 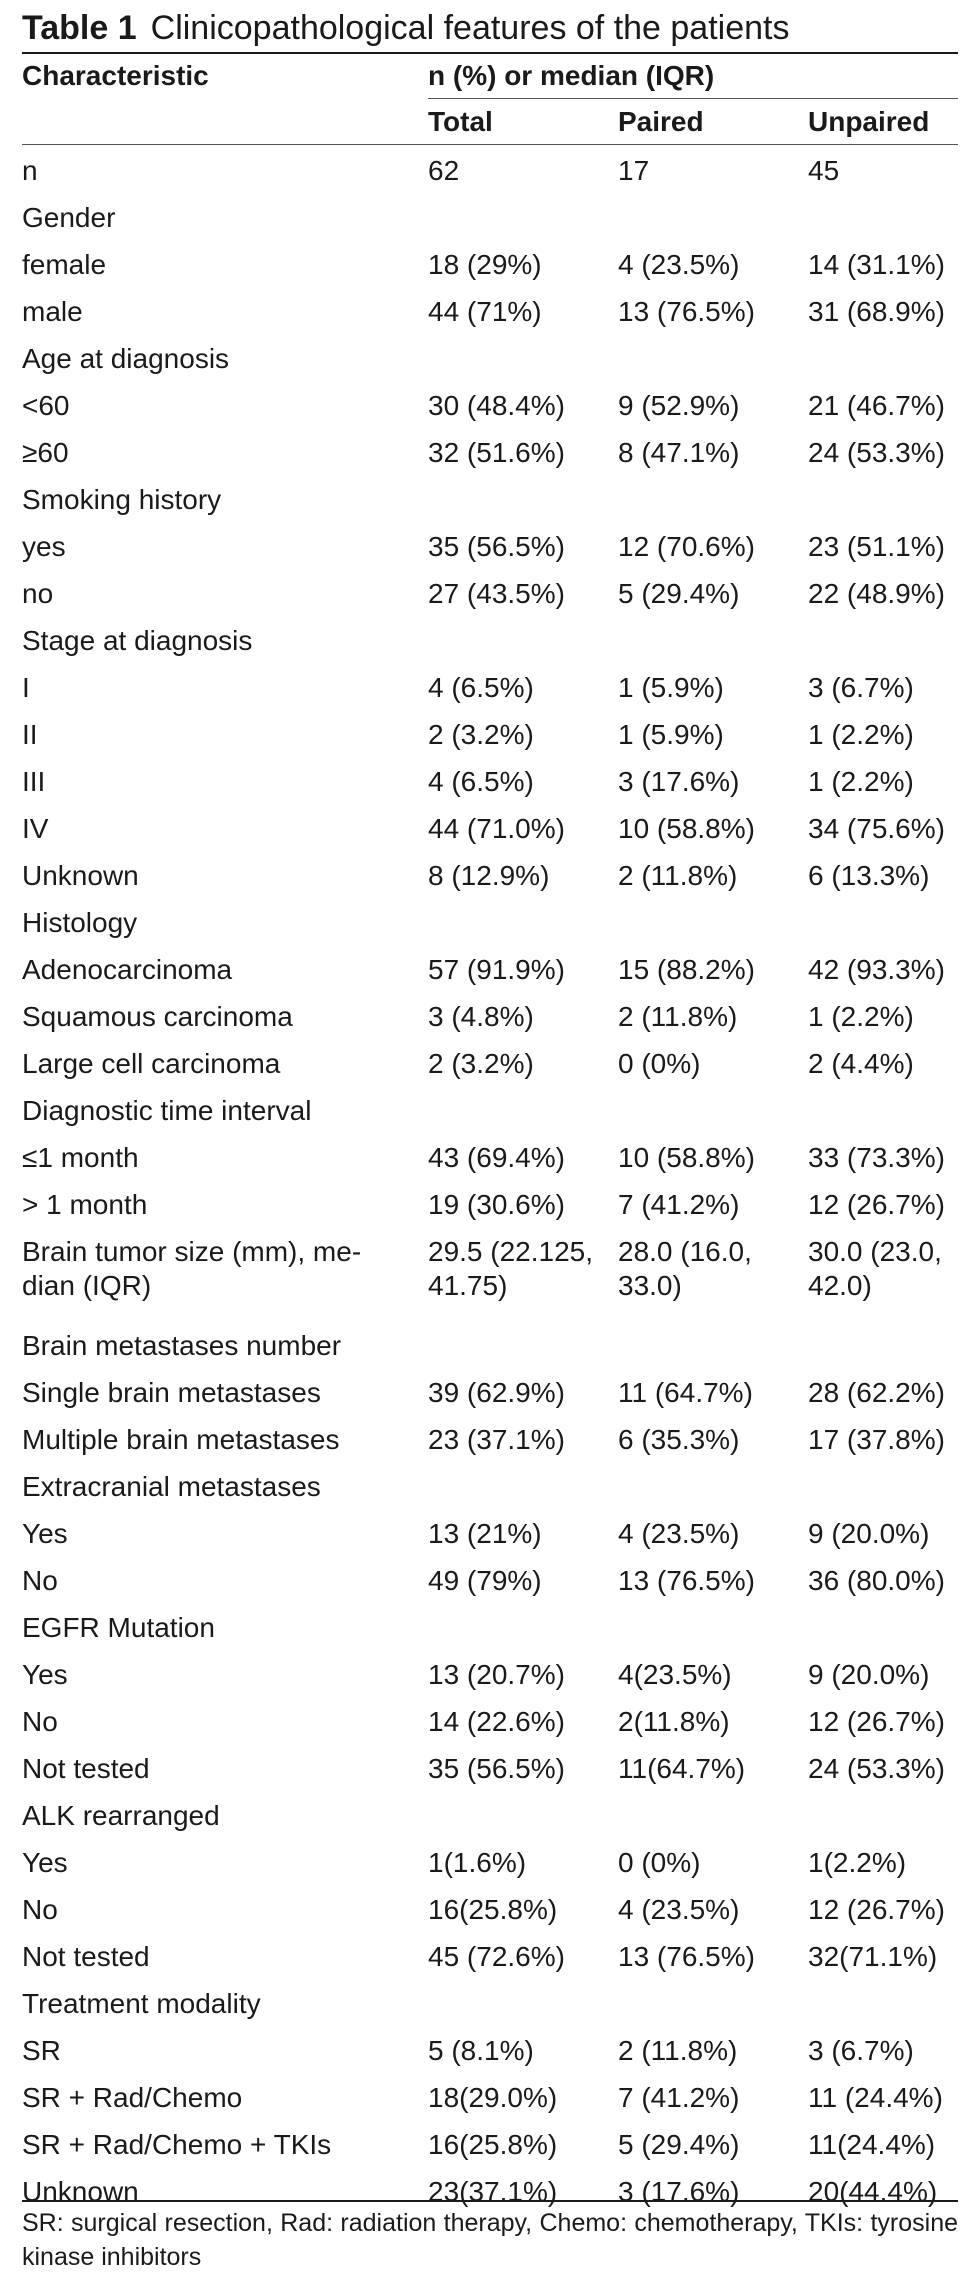 What do you see at coordinates (80, 1157) in the screenshot?
I see `row-label: ≤1 month` at bounding box center [80, 1157].